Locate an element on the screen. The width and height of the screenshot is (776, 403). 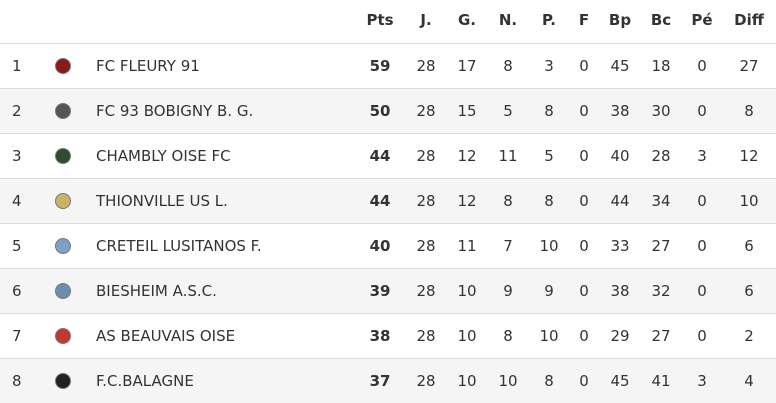
club-name: FC 93 BOBIGNY B. G. is located at coordinates (175, 111).